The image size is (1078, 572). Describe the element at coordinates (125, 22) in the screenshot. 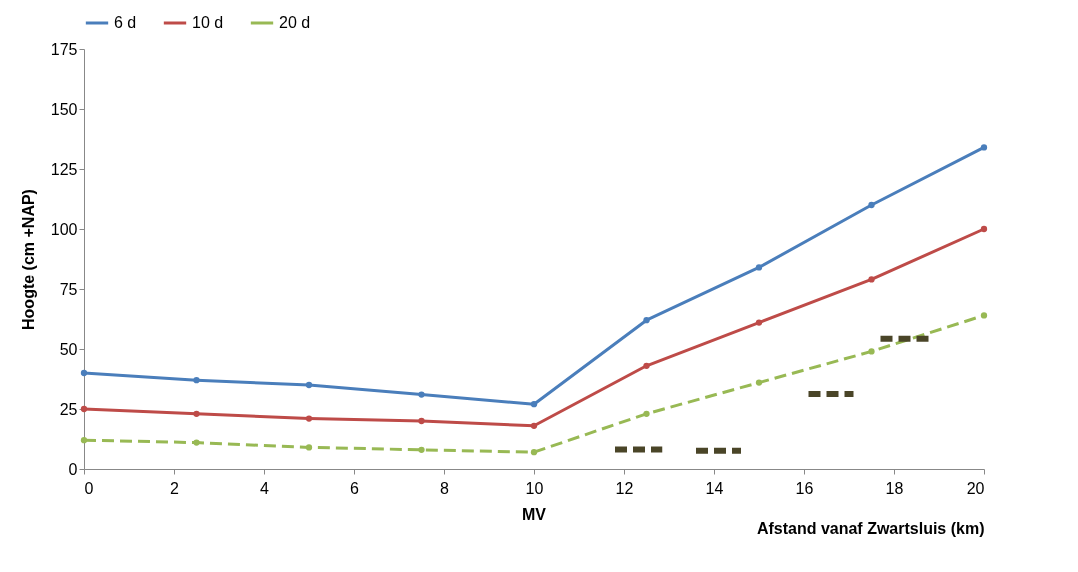

I see `legend-label: 6 d` at that location.